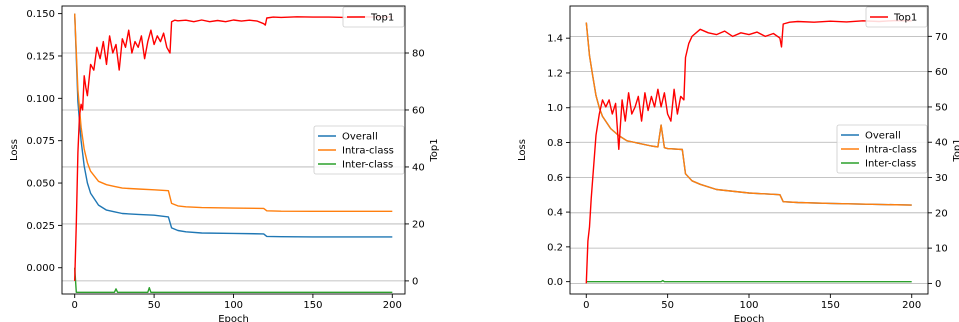 The image size is (959, 322). Describe the element at coordinates (555, 282) in the screenshot. I see `y-tick-label: 0.0` at that location.